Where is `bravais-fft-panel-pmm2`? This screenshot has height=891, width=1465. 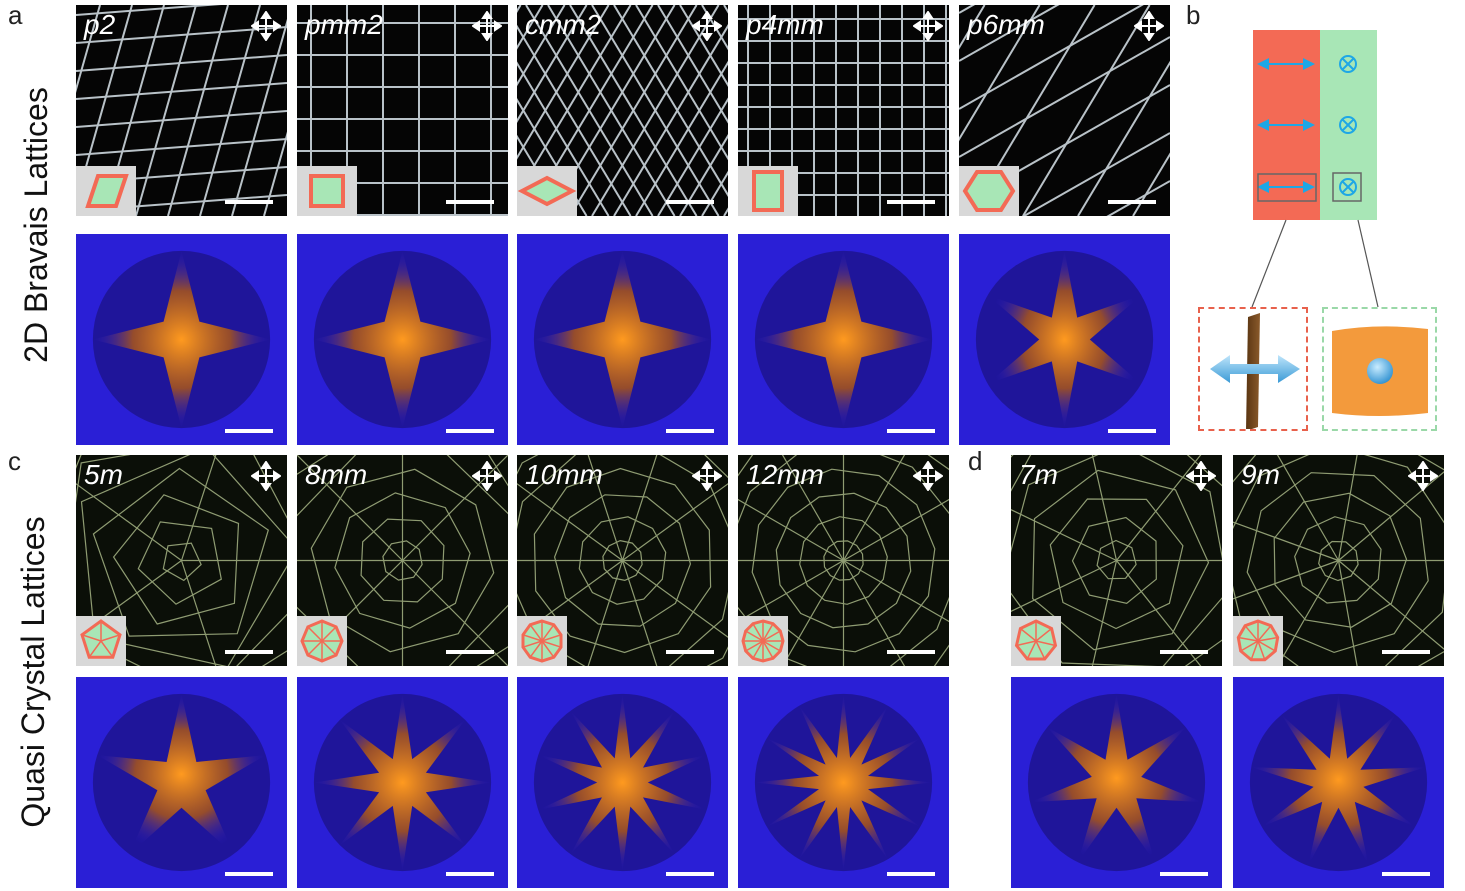 bravais-fft-panel-pmm2 is located at coordinates (402, 339).